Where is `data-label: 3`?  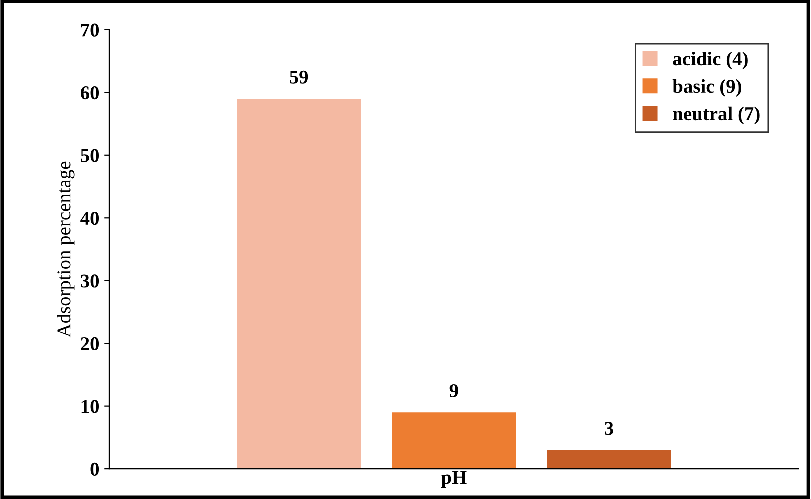 data-label: 3 is located at coordinates (609, 429).